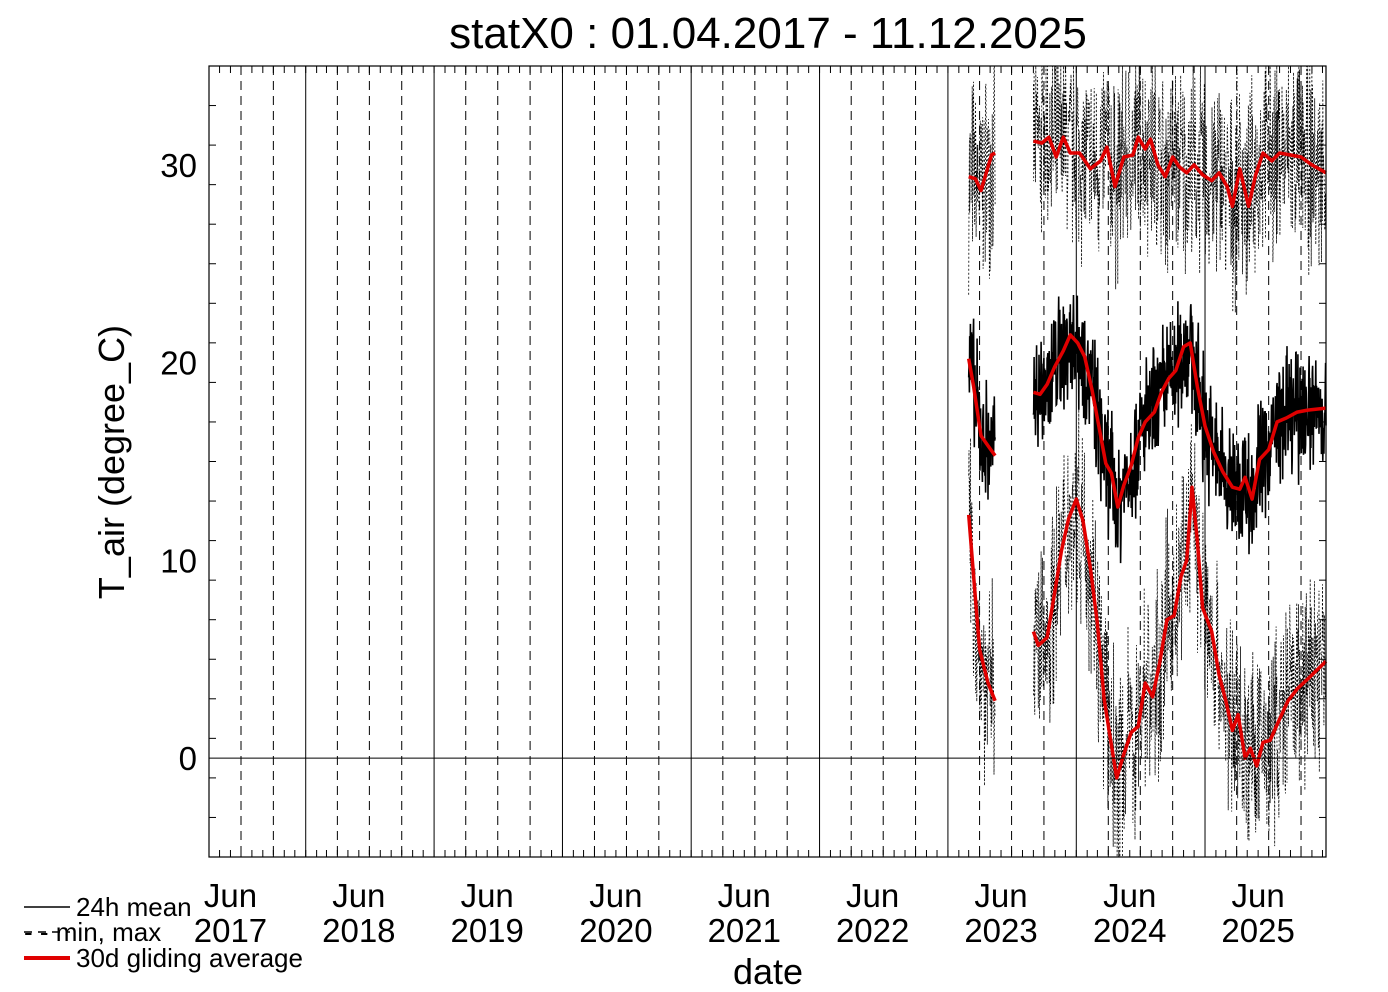 The height and width of the screenshot is (992, 1388). Describe the element at coordinates (615, 930) in the screenshot. I see `x-tick-label-year: 2020` at that location.